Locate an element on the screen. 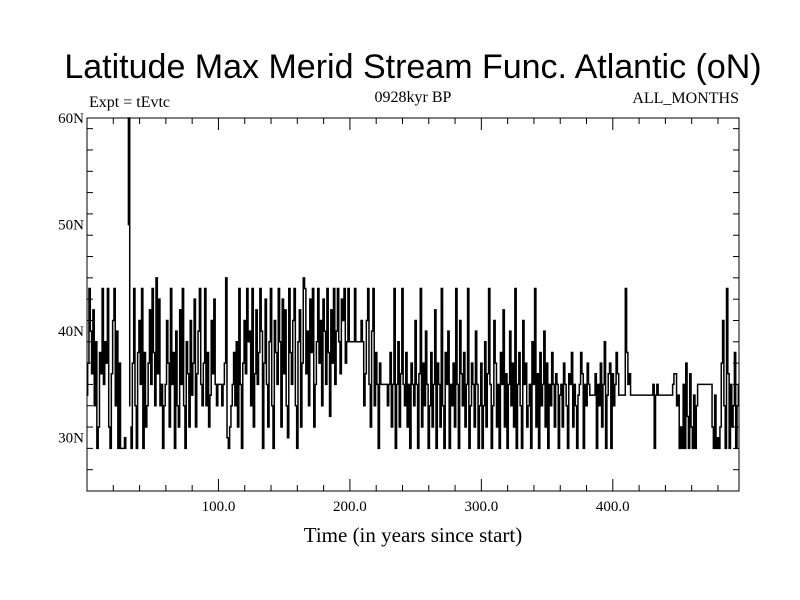  x-tick-label: 300.0 is located at coordinates (481, 507).